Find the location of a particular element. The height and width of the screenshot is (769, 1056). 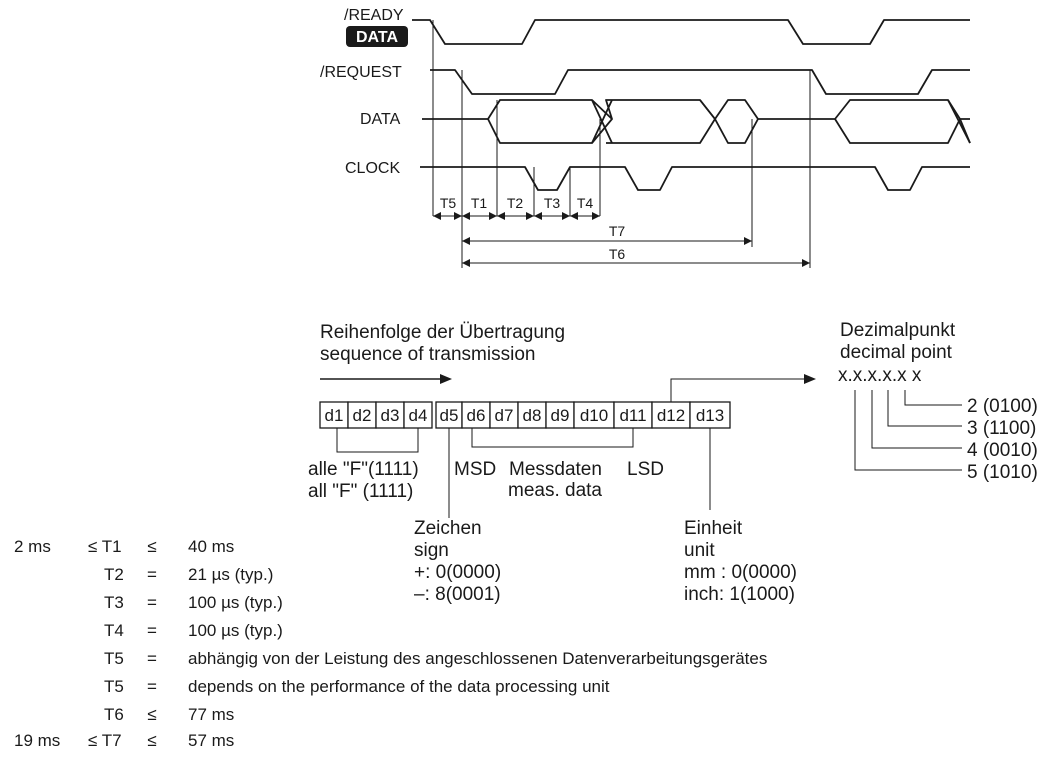

digit-label-d12: d12 is located at coordinates (671, 415).